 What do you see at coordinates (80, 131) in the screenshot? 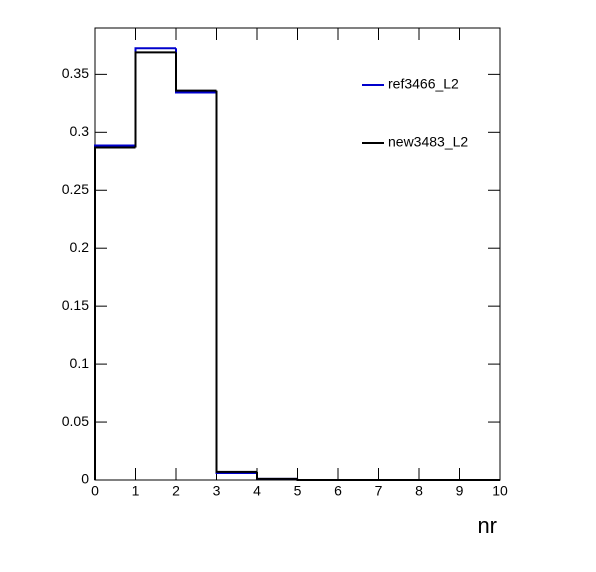
I see `y-tick-label: 0.3` at bounding box center [80, 131].